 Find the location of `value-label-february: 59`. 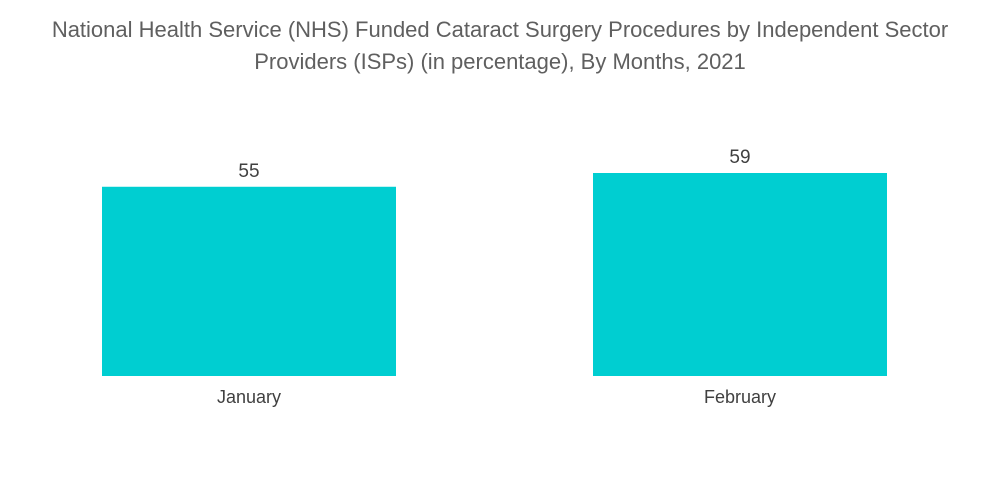

value-label-february: 59 is located at coordinates (739, 157).